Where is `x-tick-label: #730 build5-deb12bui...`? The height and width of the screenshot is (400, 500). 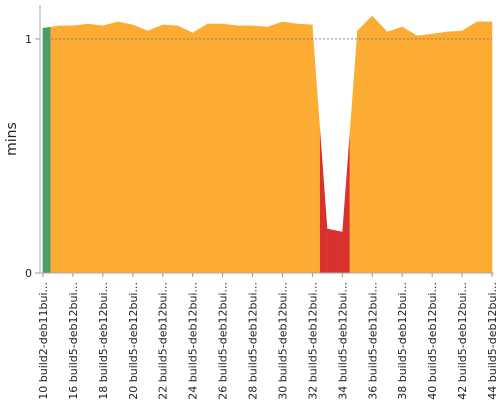
x-tick-label: #730 build5-deb12bui... is located at coordinates (282, 341).